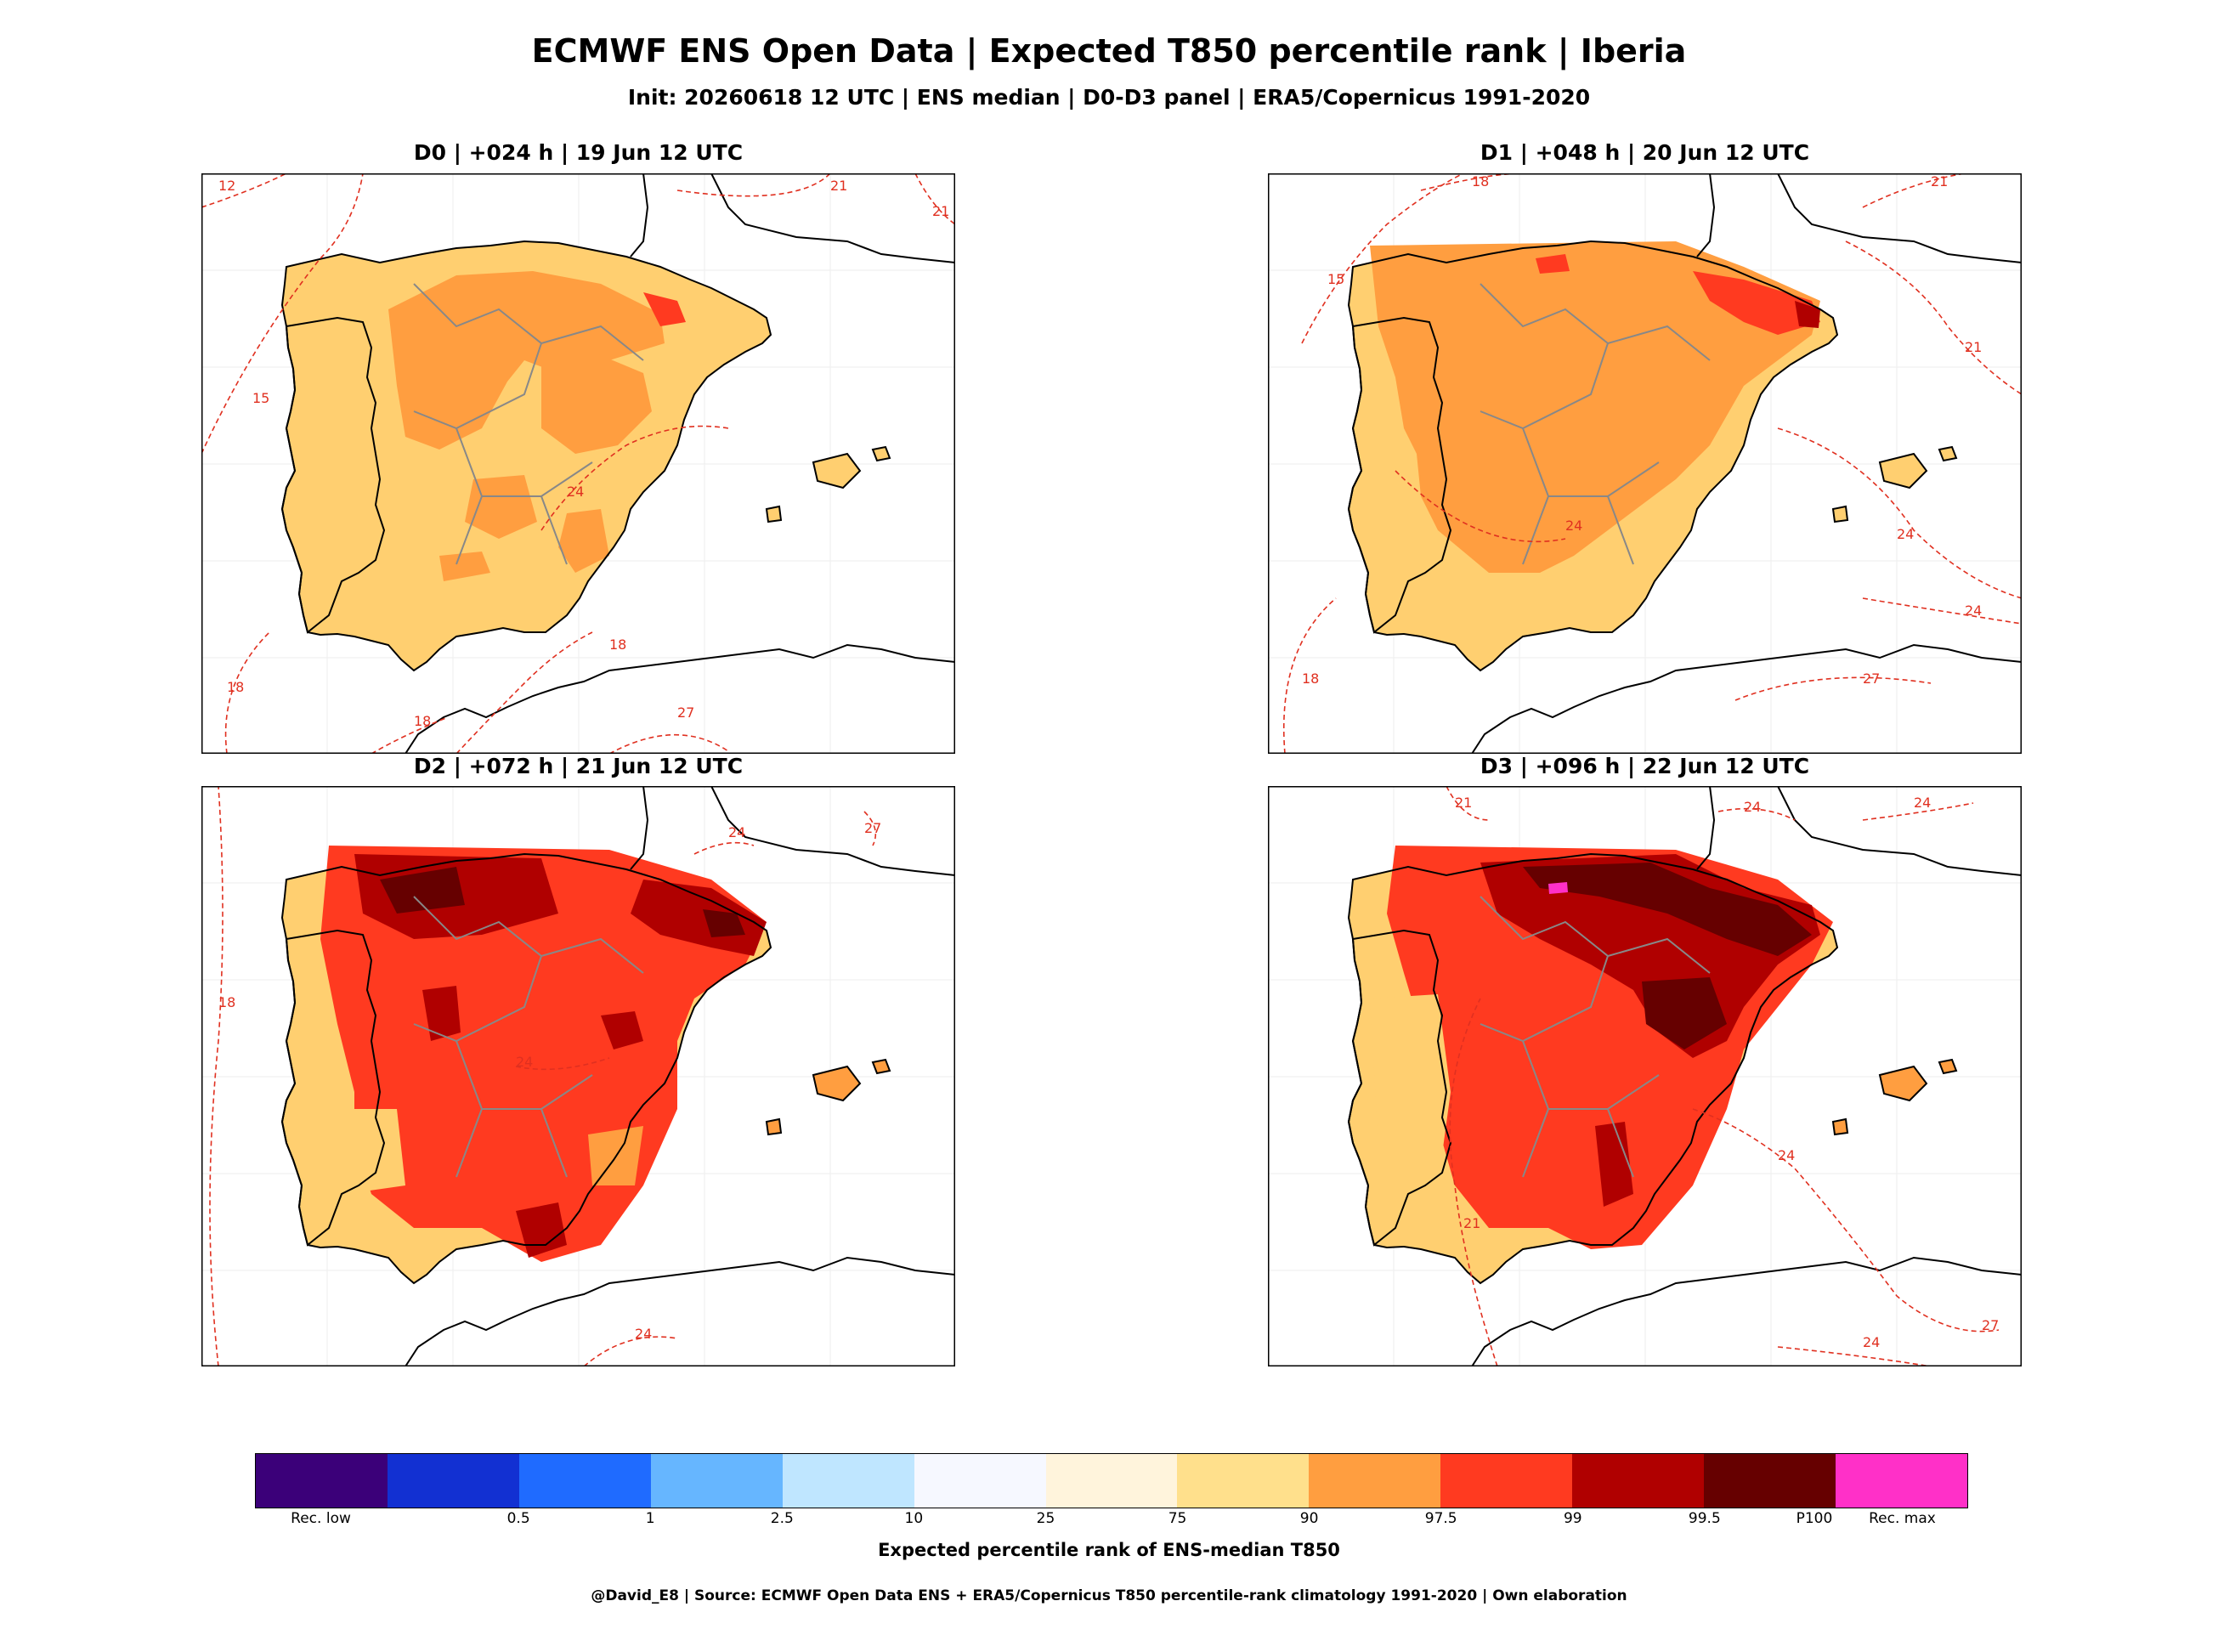  What do you see at coordinates (650, 1518) in the screenshot?
I see `colorbar-tick-label: 1` at bounding box center [650, 1518].